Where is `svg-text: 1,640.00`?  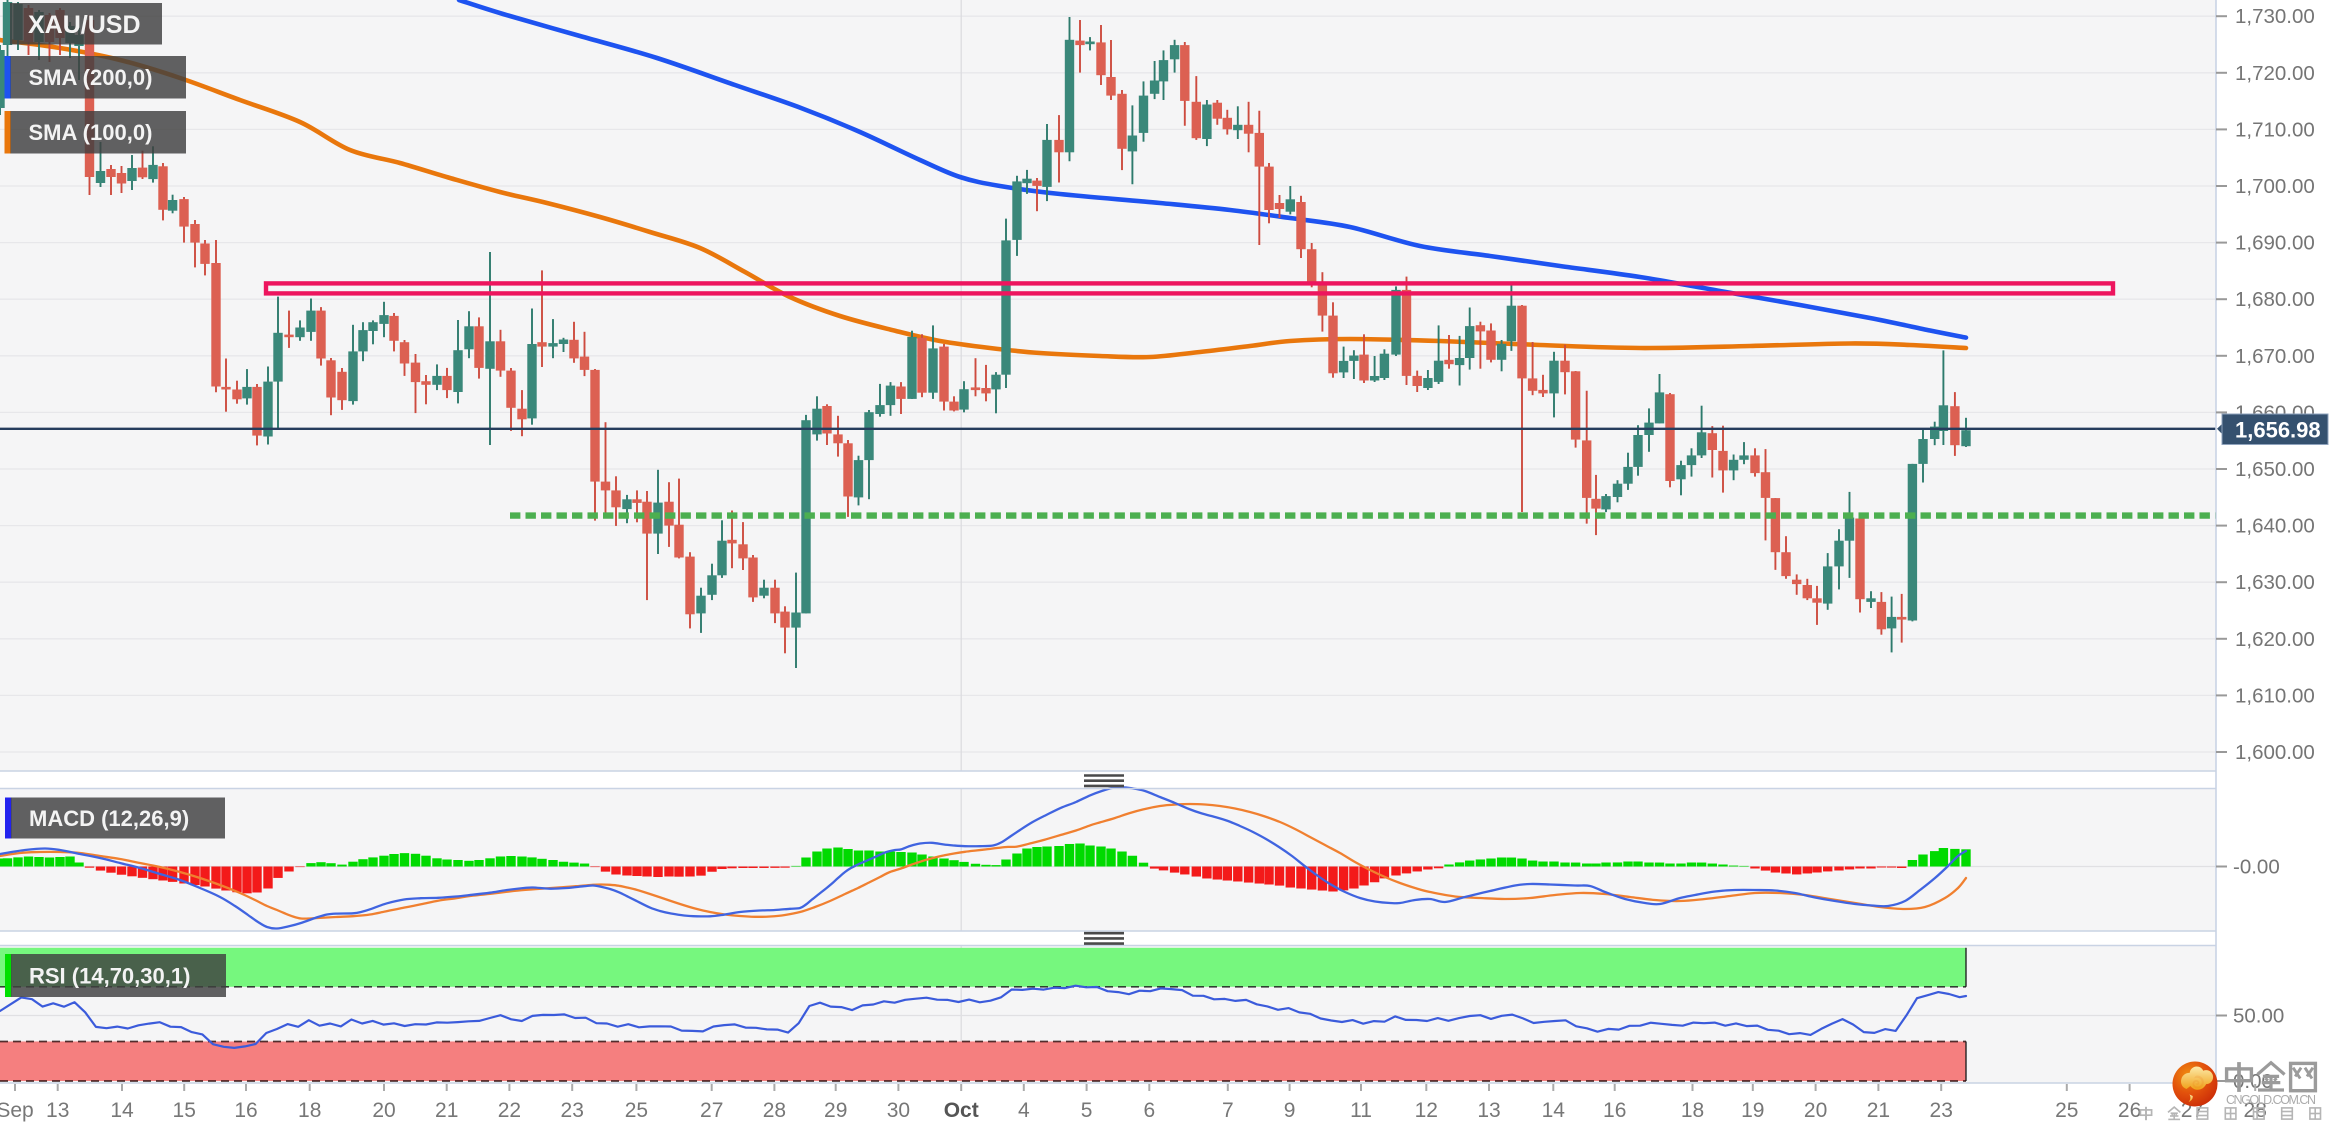 svg-text: 1,640.00 is located at coordinates (2275, 526).